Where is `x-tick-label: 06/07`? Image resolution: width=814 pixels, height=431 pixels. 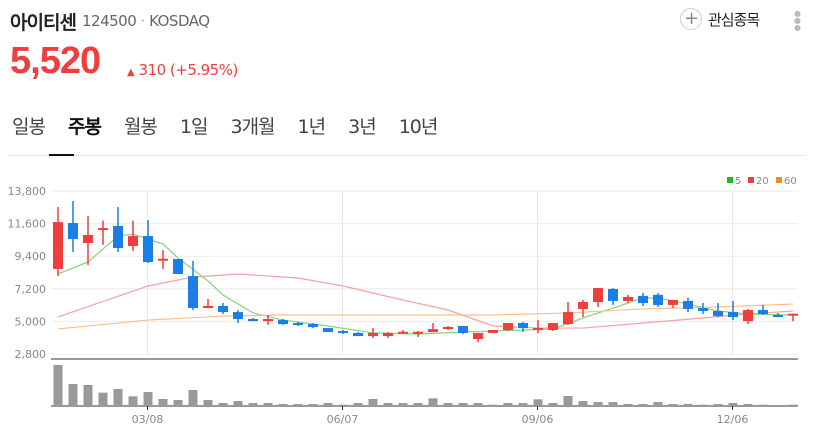 x-tick-label: 06/07 is located at coordinates (343, 419).